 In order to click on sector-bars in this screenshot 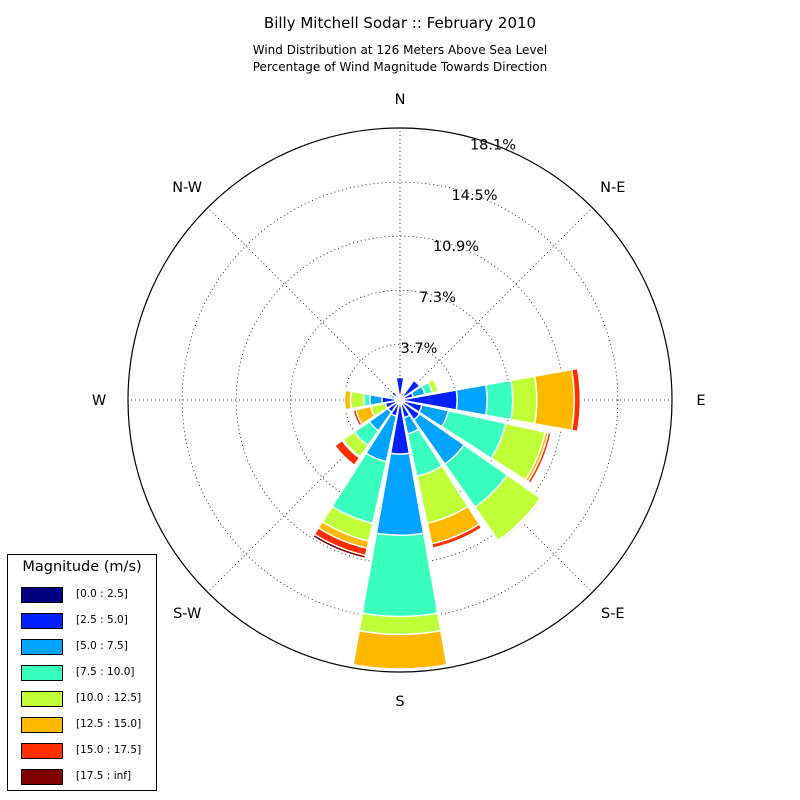, I will do `click(446, 518)`.